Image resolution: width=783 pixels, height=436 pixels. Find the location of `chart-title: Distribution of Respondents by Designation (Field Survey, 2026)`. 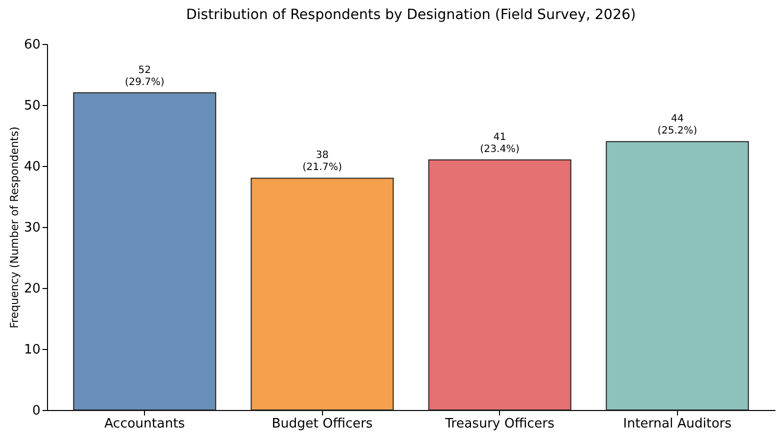

chart-title: Distribution of Respondents by Designation (Field Survey, 2026) is located at coordinates (411, 15).